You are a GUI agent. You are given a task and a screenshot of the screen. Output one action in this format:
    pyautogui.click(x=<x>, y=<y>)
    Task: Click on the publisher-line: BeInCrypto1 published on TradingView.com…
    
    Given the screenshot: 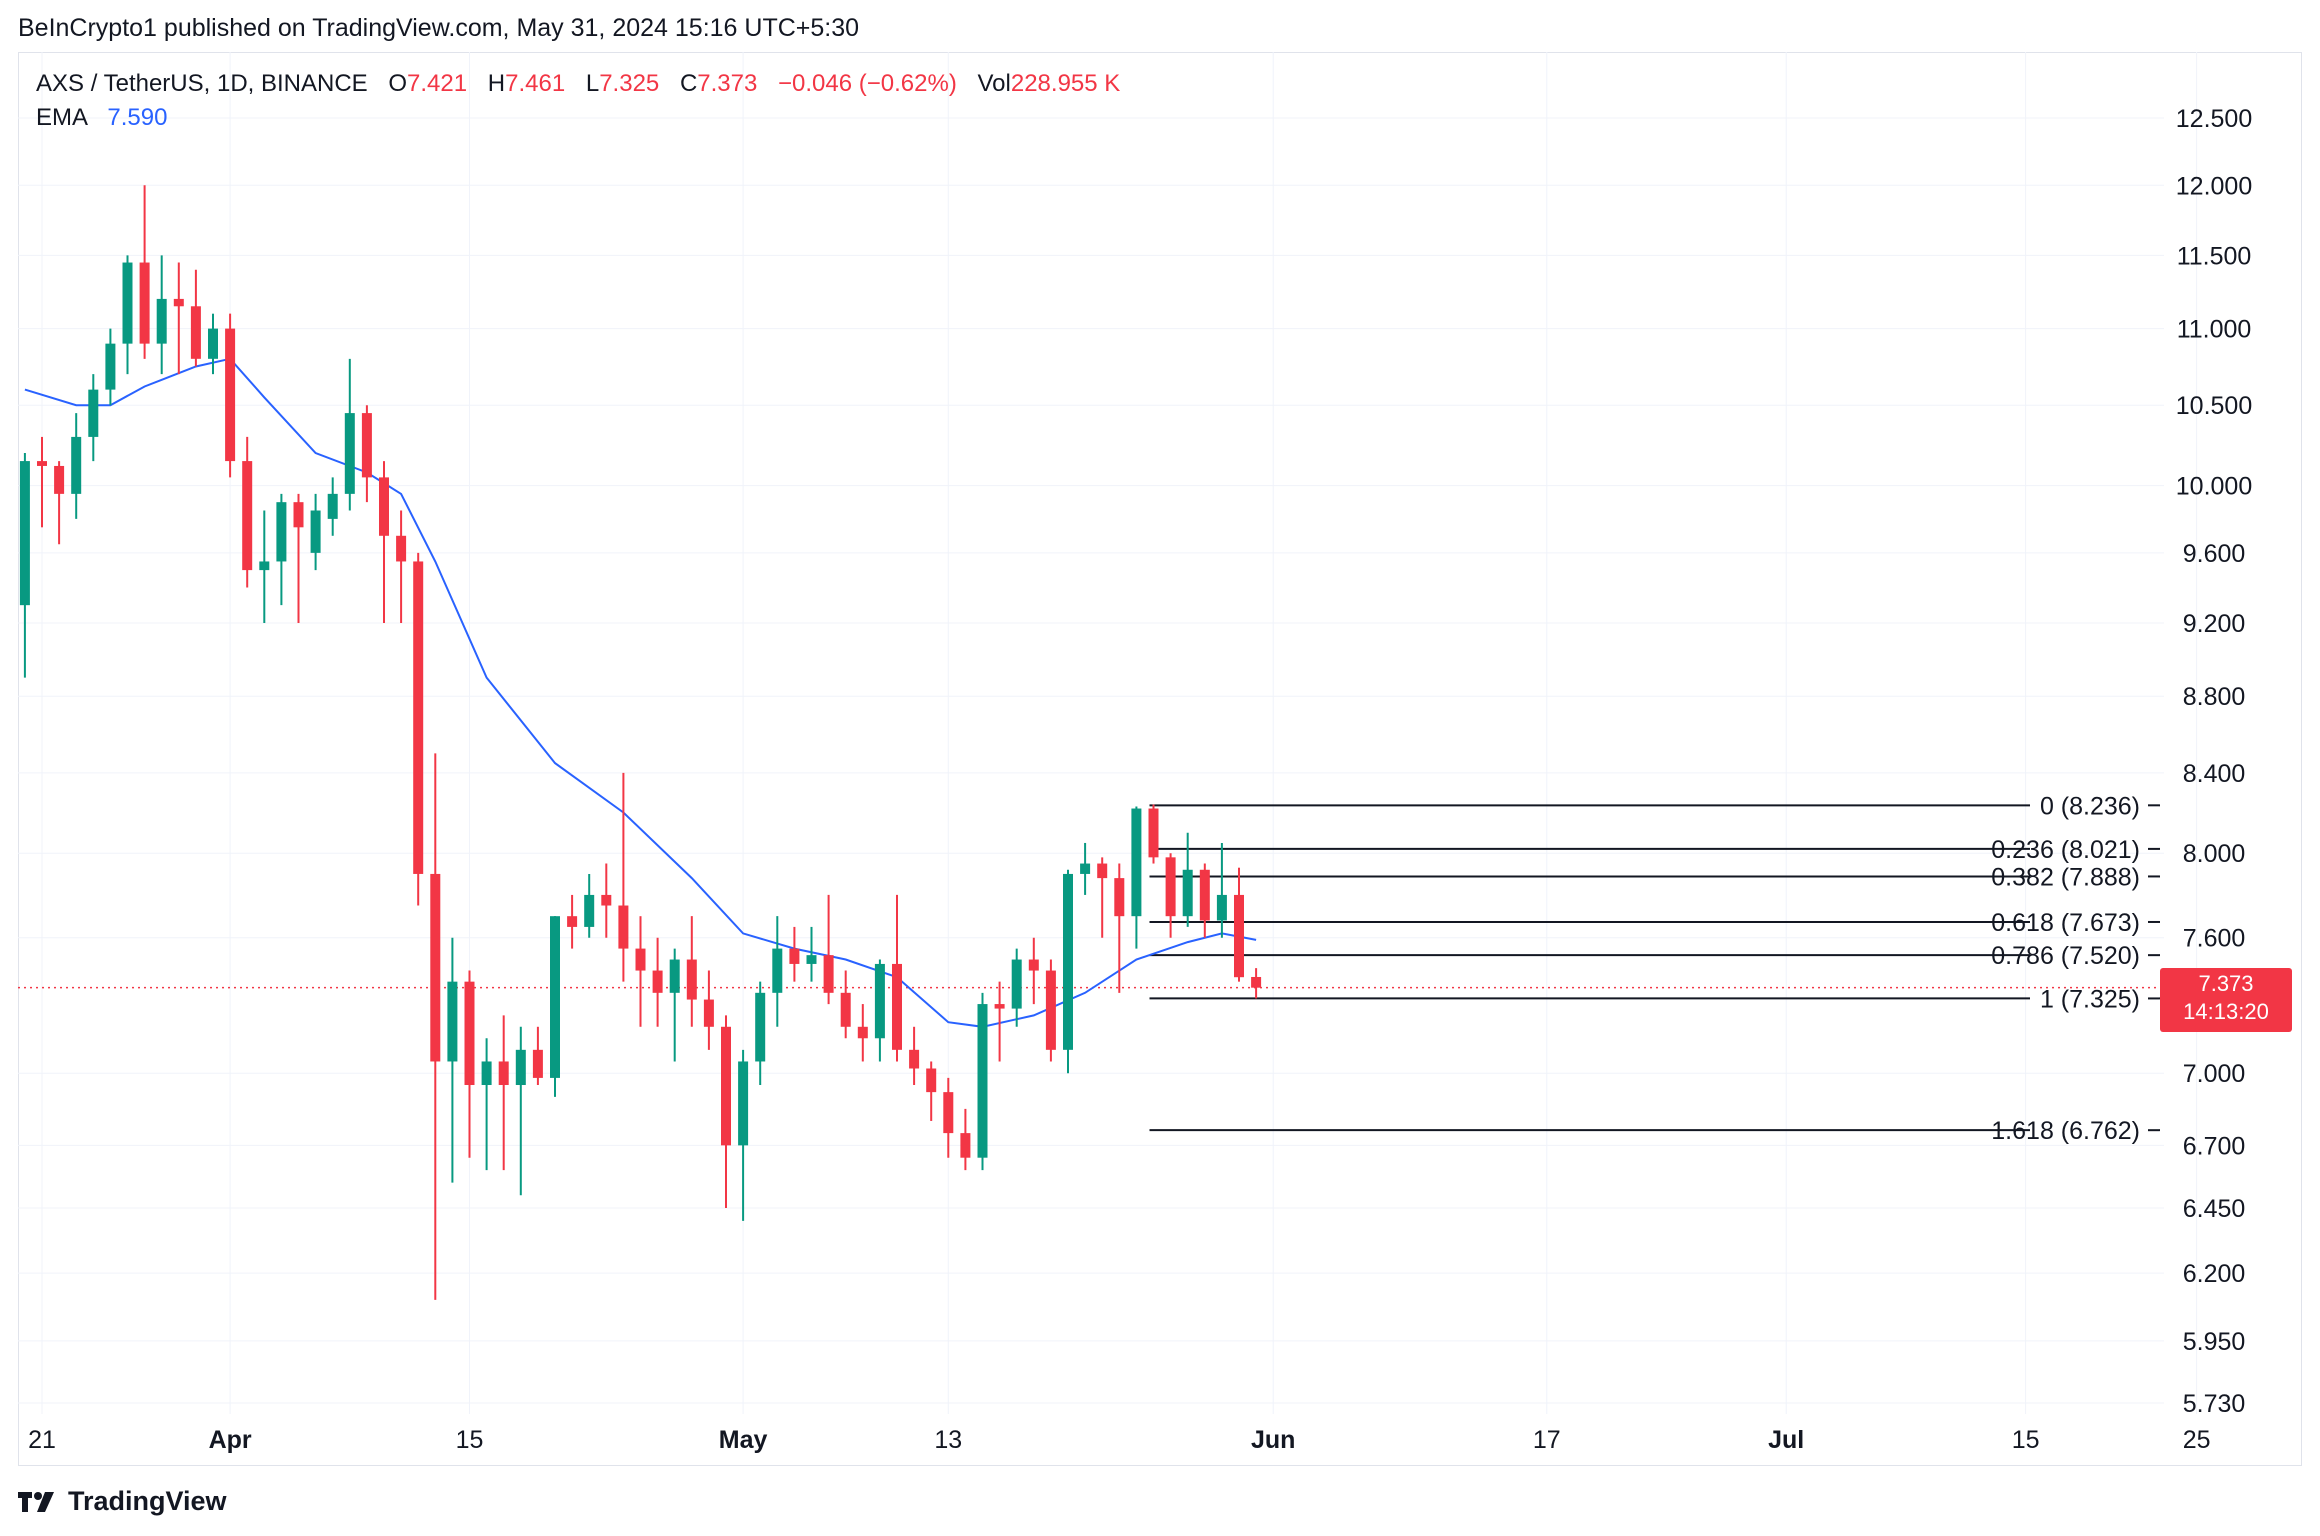 What is the action you would take?
    pyautogui.click(x=439, y=28)
    